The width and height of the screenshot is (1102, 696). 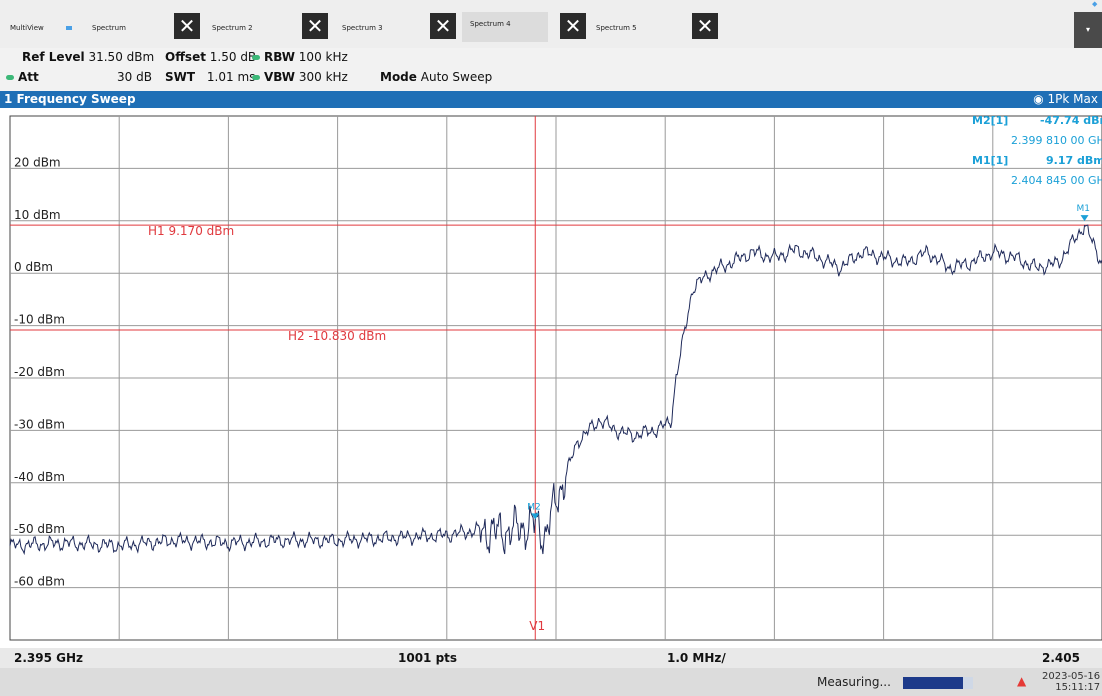 What do you see at coordinates (573, 26) in the screenshot?
I see `close-tab-spectrum-4-button: ✕` at bounding box center [573, 26].